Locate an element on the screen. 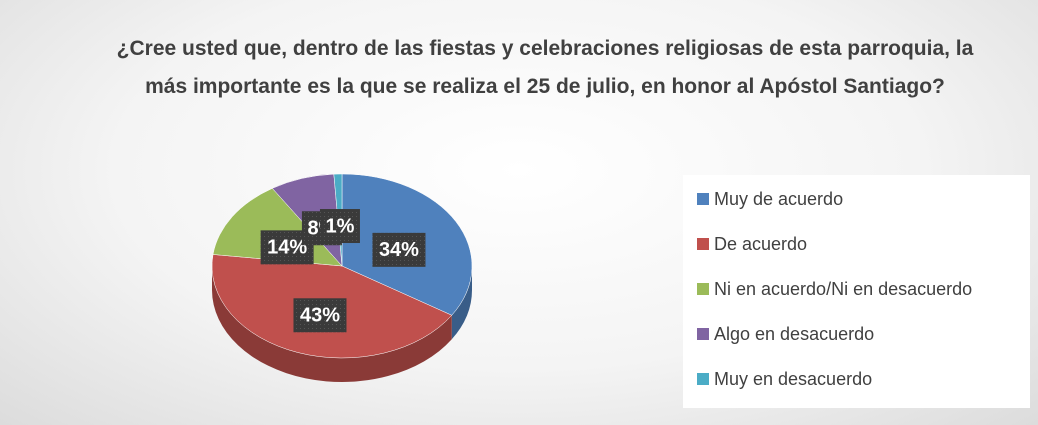  legend-label: Ni en acuerdo/Ni en desacuerdo is located at coordinates (843, 289).